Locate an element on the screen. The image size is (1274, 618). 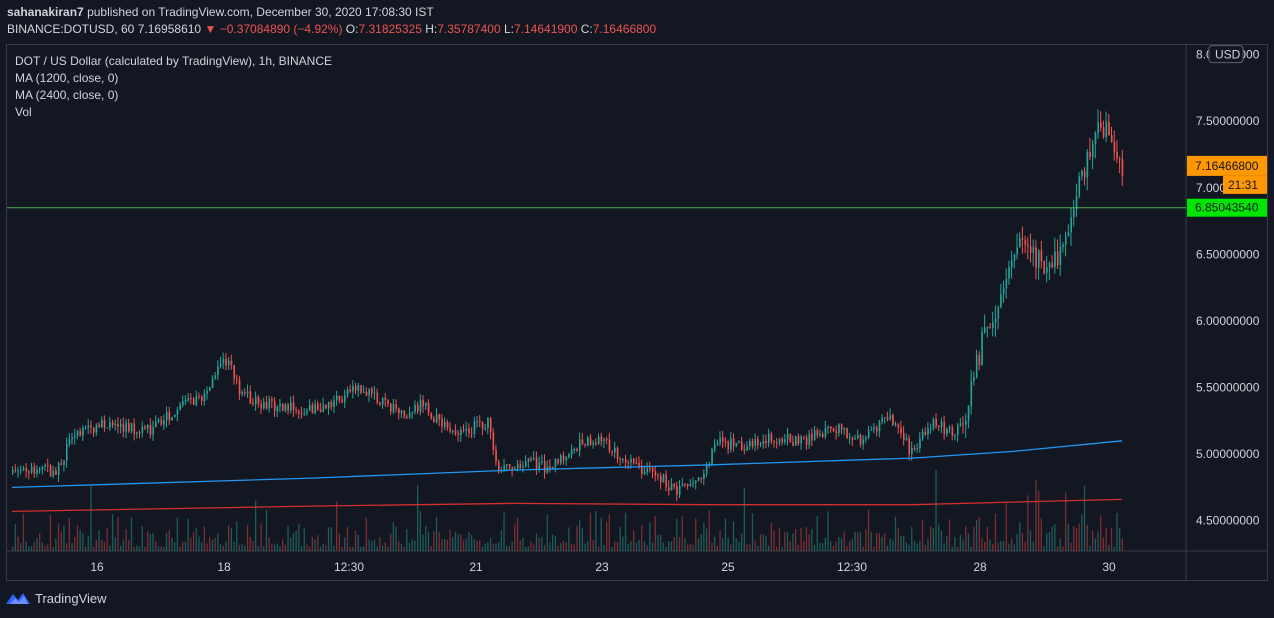
legend-ma-2400: MA (2400, close, 0) is located at coordinates (67, 95).